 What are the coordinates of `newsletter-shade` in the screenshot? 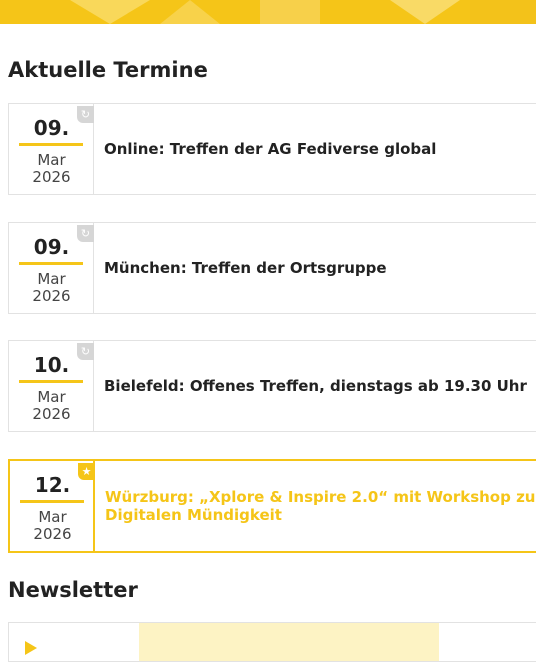 It's located at (289, 642).